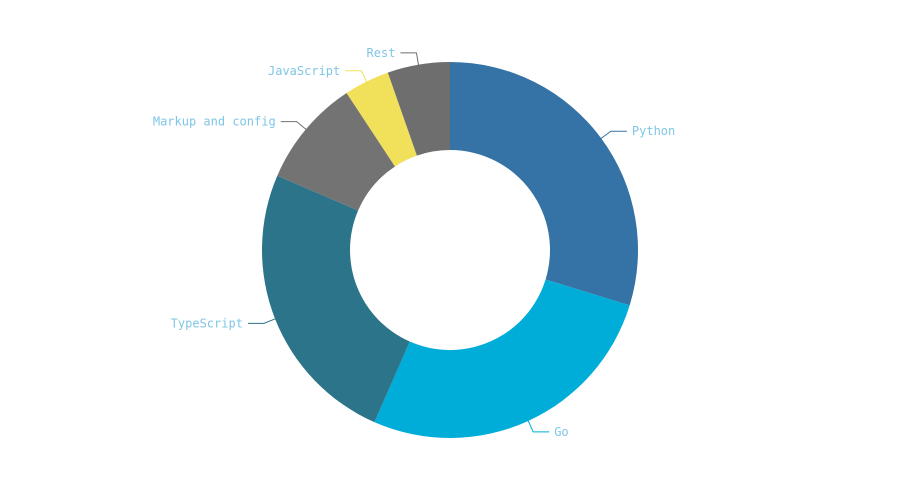 Image resolution: width=900 pixels, height=500 pixels. Describe the element at coordinates (207, 323) in the screenshot. I see `slice-label-typescript: TypeScript` at that location.